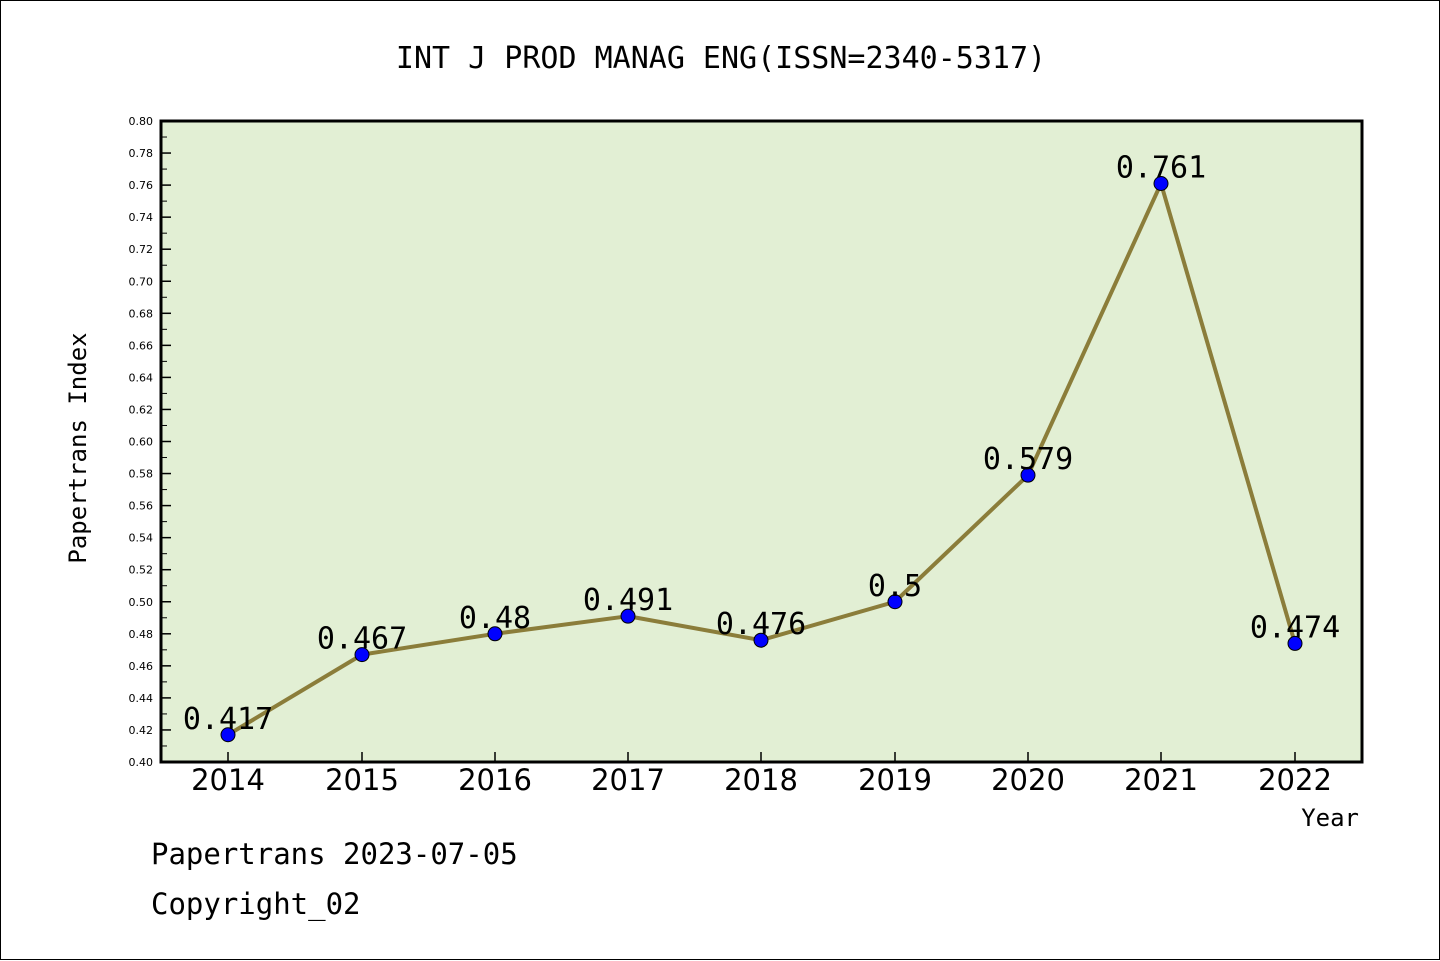 This screenshot has width=1440, height=961. What do you see at coordinates (141, 409) in the screenshot?
I see `y-tick-label: 0.62` at bounding box center [141, 409].